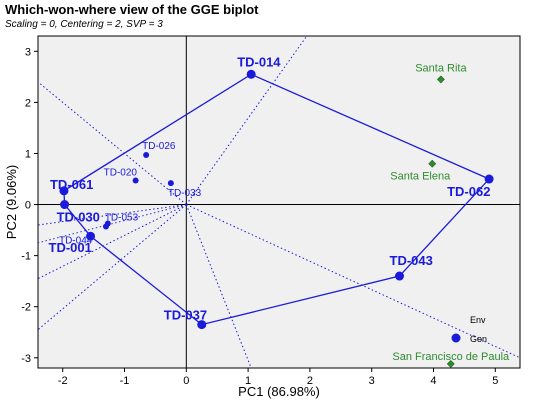  What do you see at coordinates (125, 381) in the screenshot?
I see `x-tick-label: -1` at bounding box center [125, 381].